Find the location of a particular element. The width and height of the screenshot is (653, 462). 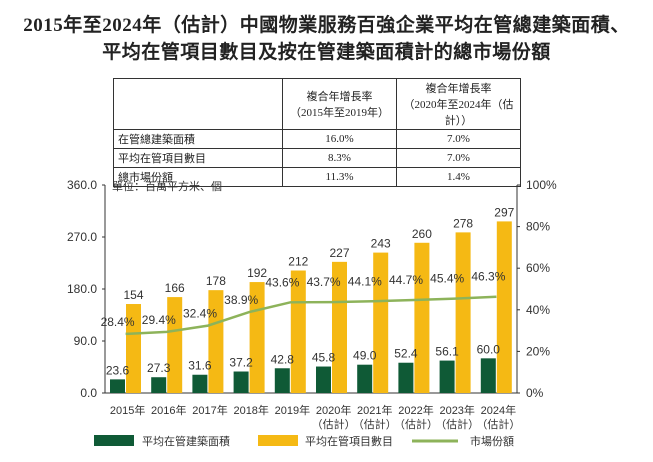

data-label-projects: 154 is located at coordinates (133, 295).